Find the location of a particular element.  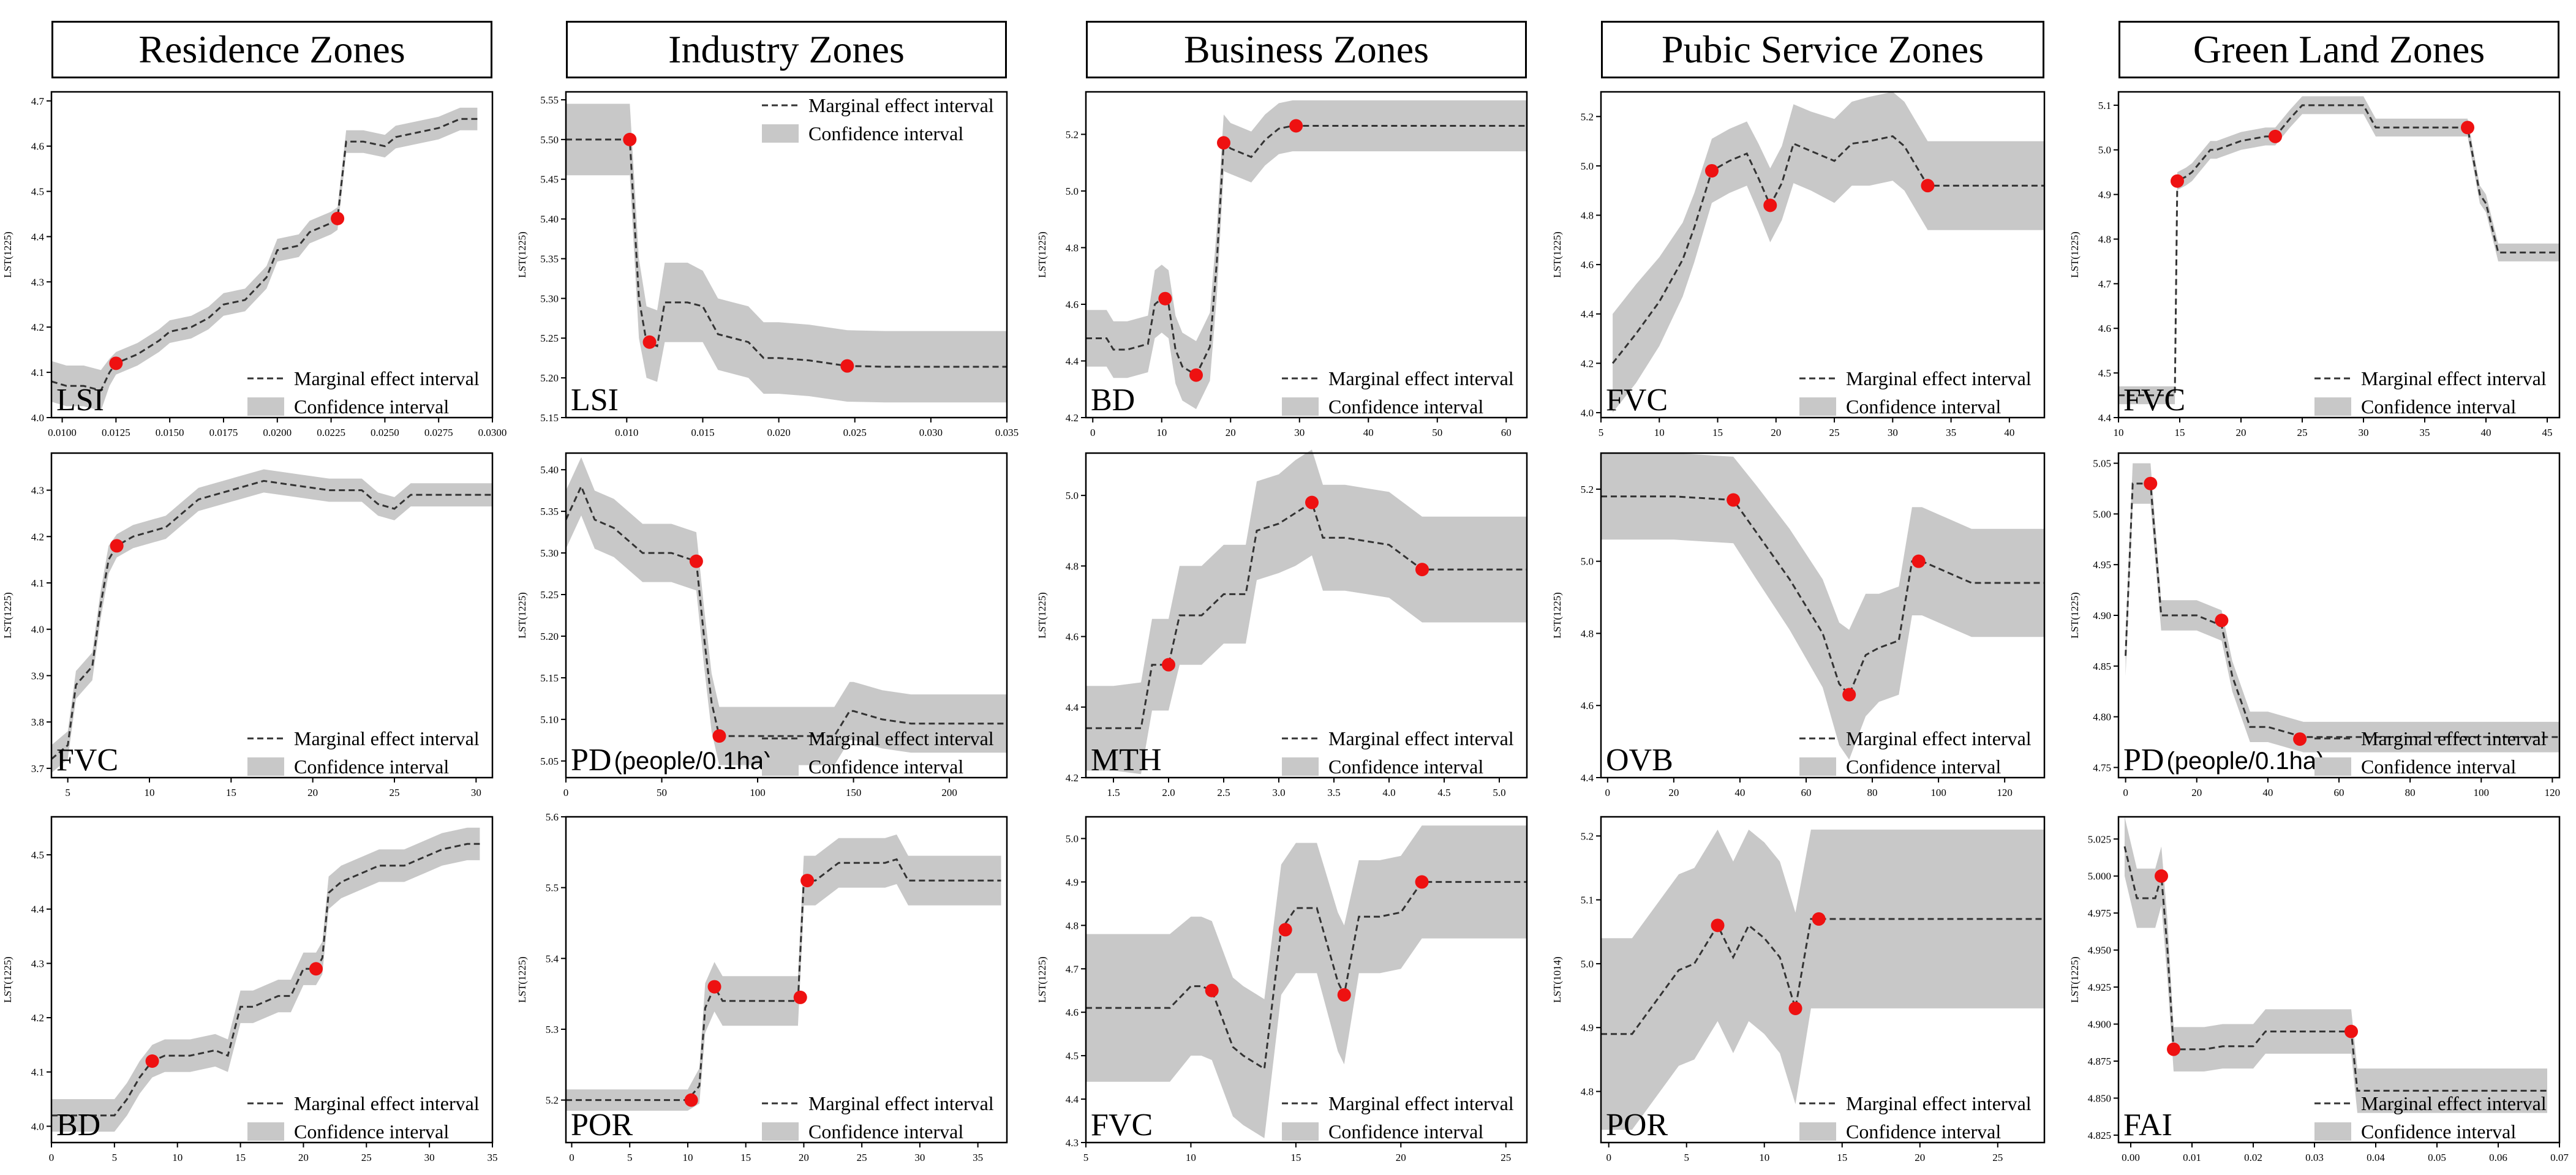

x-tick-label: 0.035 is located at coordinates (1007, 432).